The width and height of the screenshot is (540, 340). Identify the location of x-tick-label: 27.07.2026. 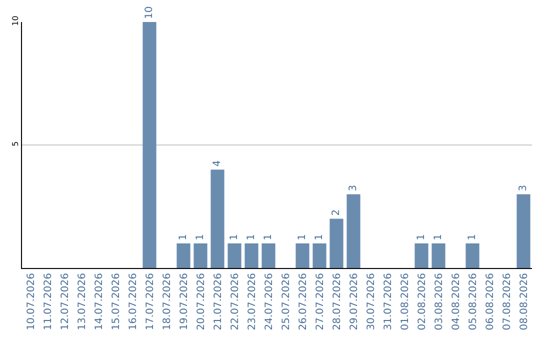
(320, 301).